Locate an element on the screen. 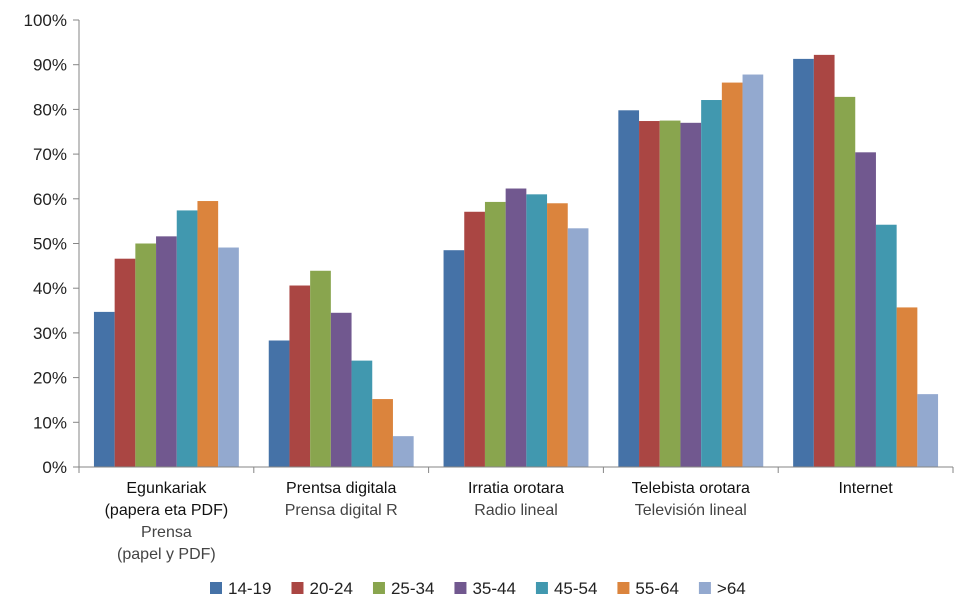 This screenshot has width=957, height=604. category-label: Irratia orotara is located at coordinates (516, 488).